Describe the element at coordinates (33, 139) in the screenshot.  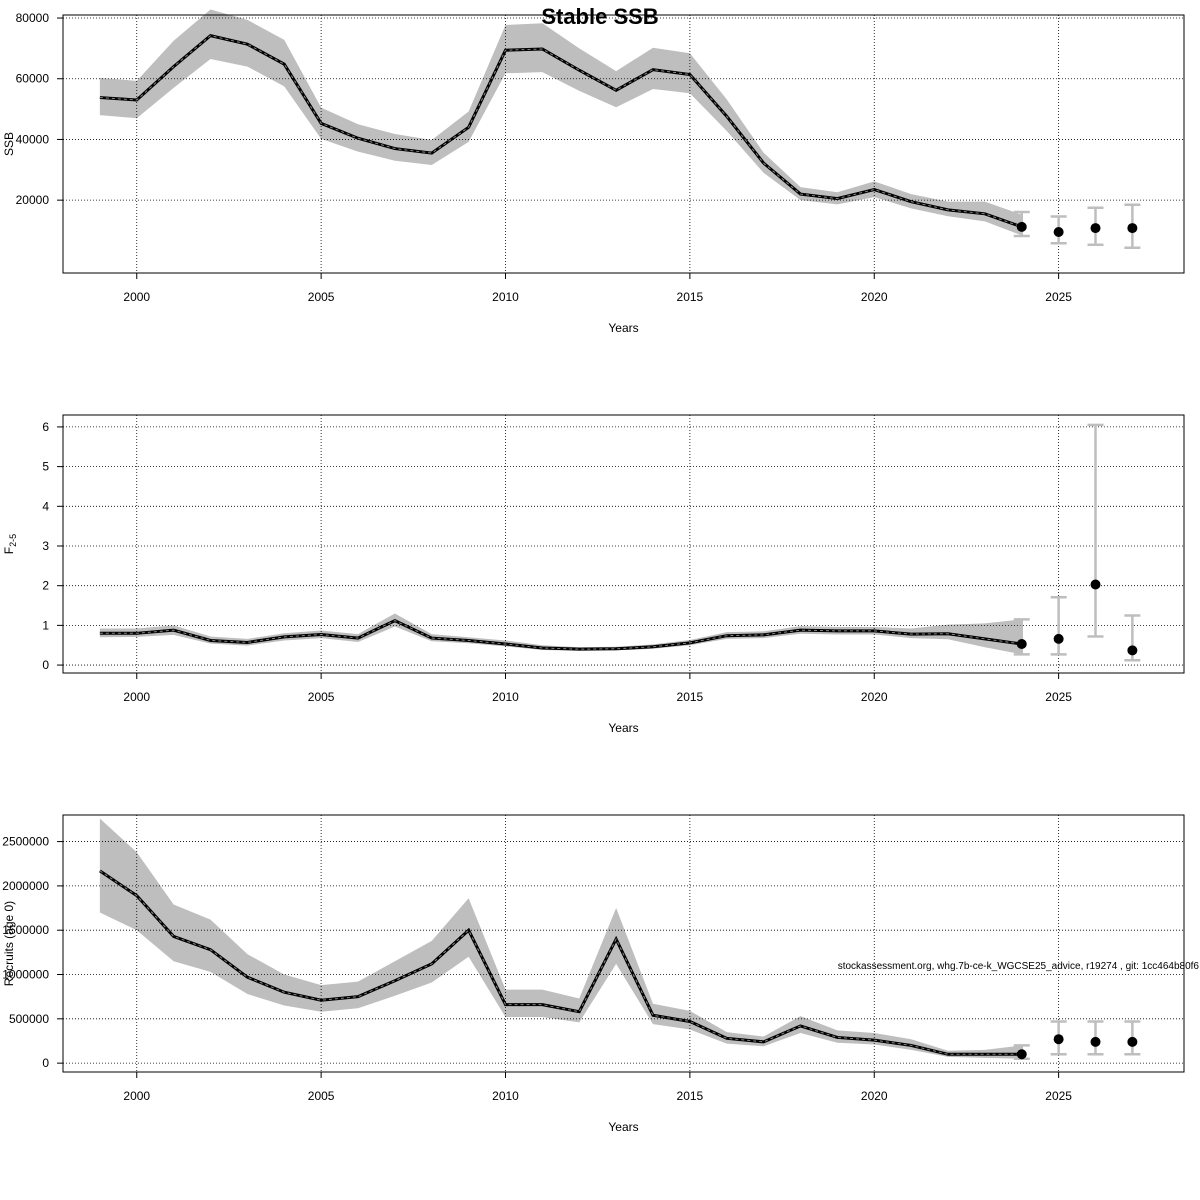
I see `y-tick-label: 40000` at that location.